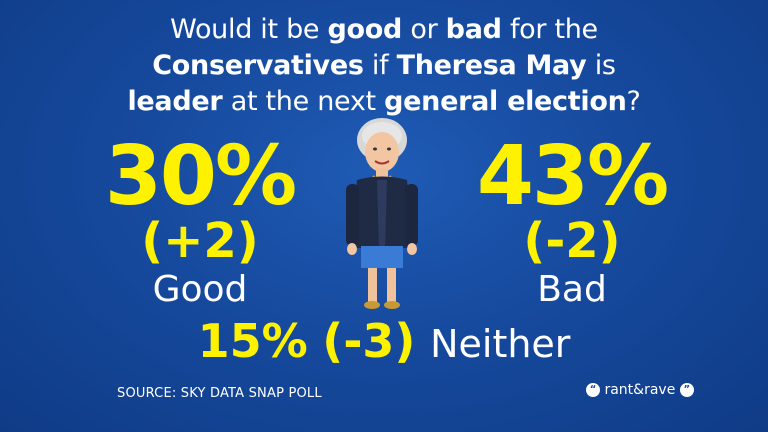 The height and width of the screenshot is (432, 768). I want to click on speech-bubble-icon: ”, so click(686, 390).